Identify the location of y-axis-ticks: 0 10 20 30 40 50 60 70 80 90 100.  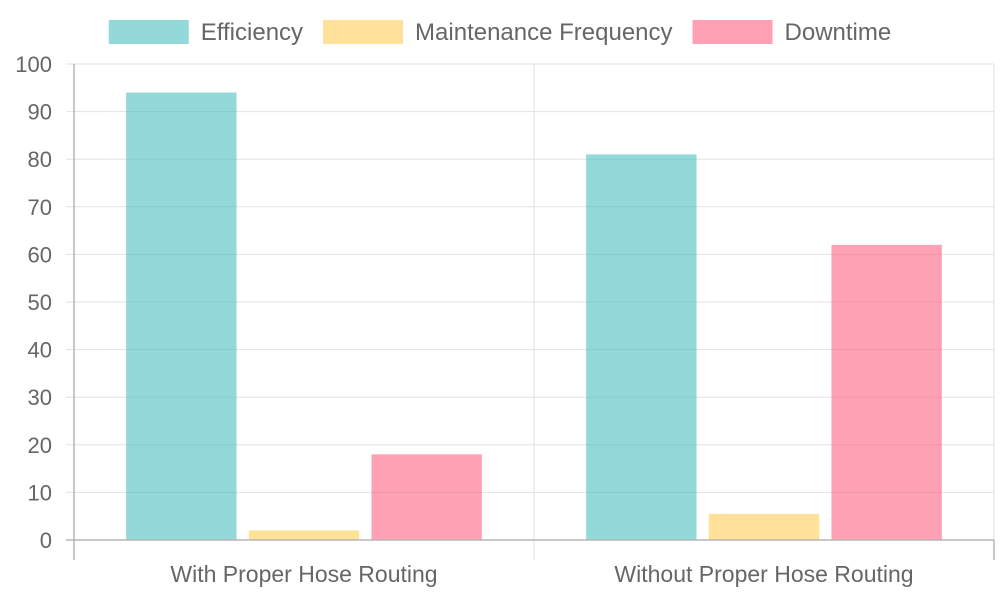
(33, 302).